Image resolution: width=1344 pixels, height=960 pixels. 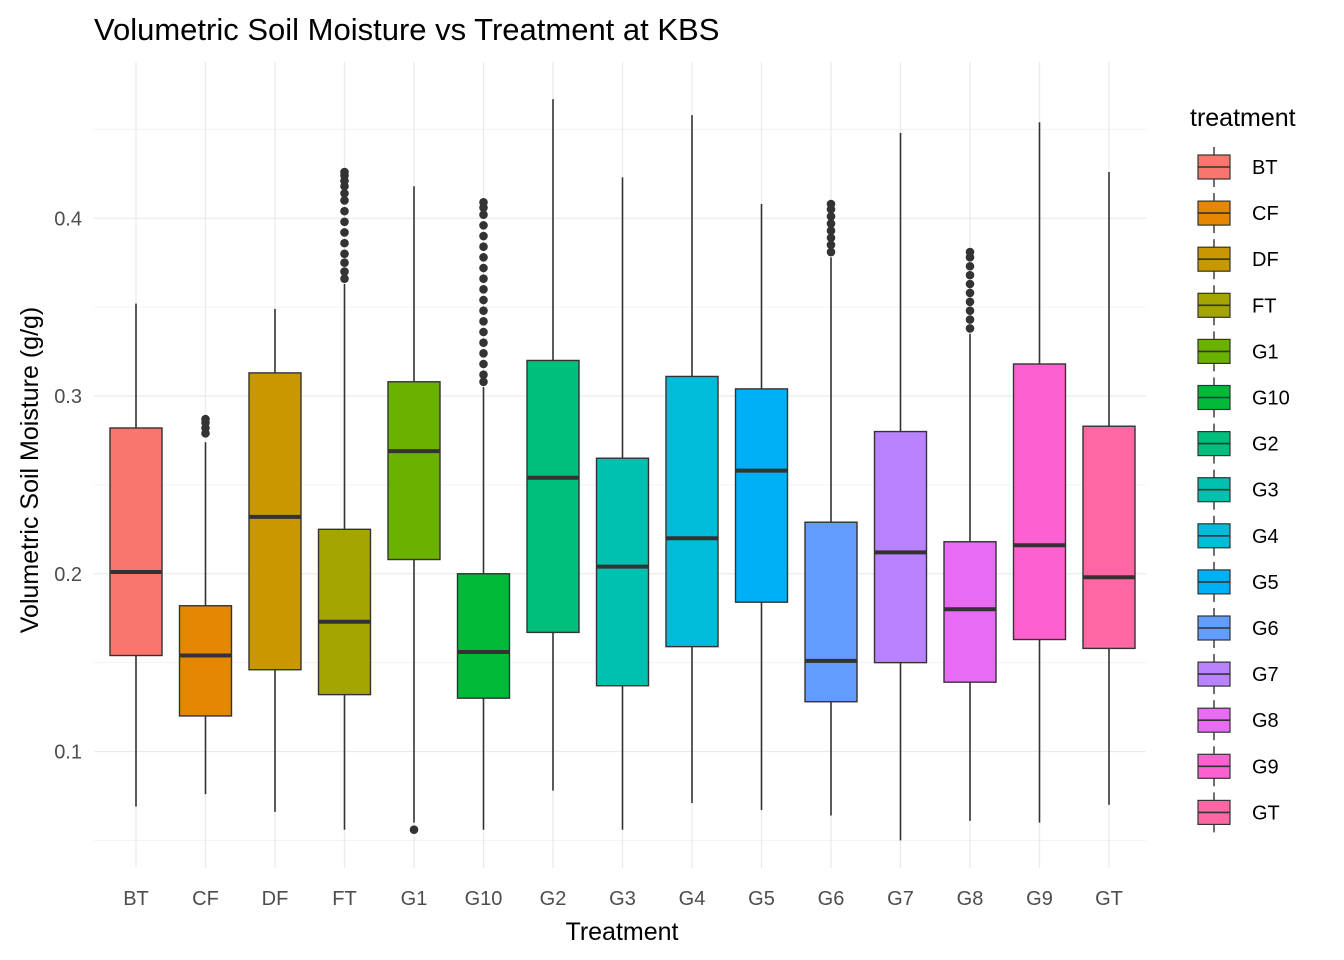 I want to click on x-tick-label: G4, so click(x=692, y=899).